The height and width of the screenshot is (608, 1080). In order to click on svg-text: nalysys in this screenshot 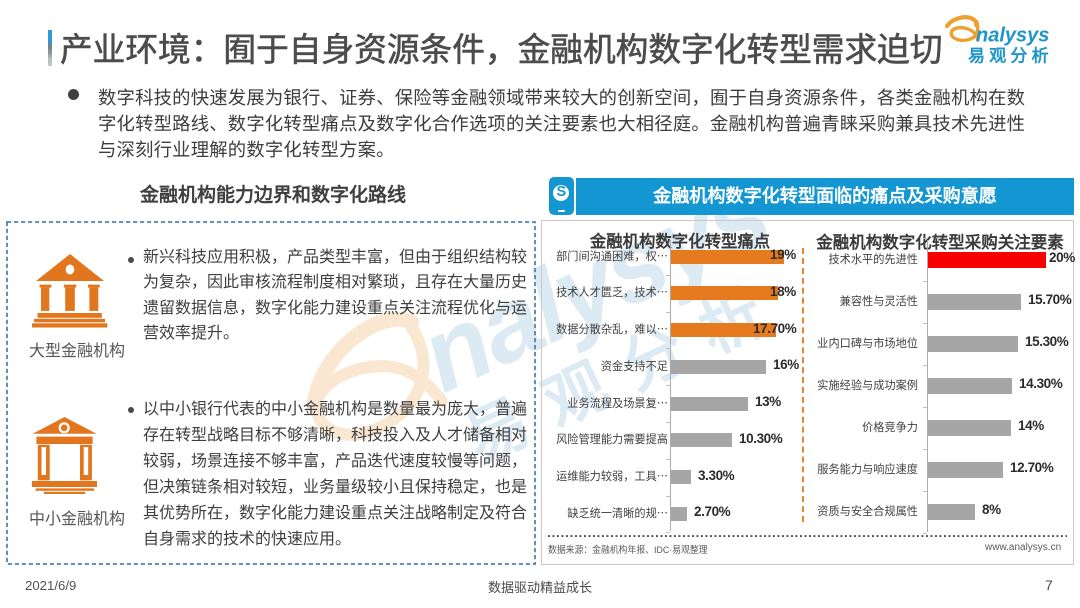, I will do `click(1012, 35)`.